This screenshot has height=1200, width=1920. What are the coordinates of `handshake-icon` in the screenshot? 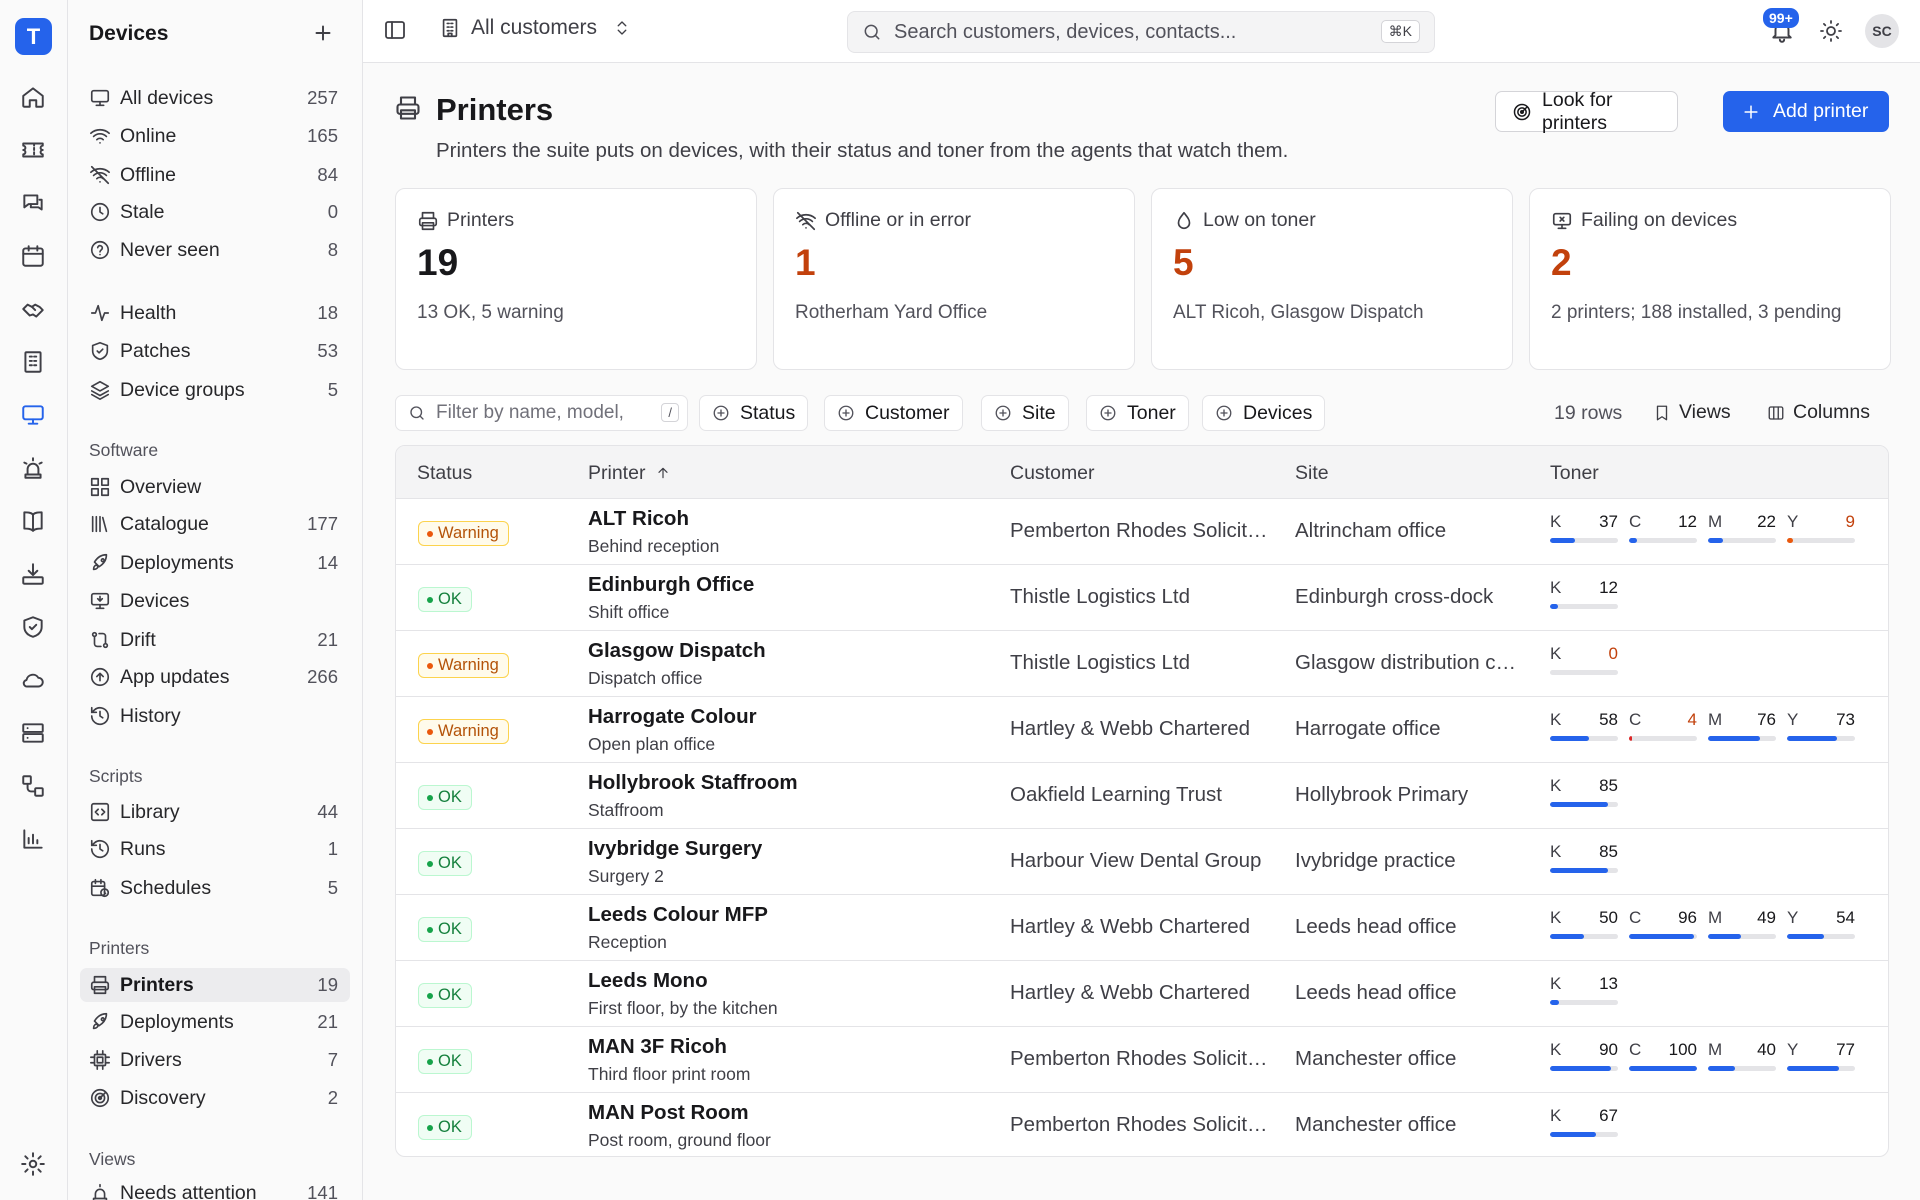 It's located at (33, 309).